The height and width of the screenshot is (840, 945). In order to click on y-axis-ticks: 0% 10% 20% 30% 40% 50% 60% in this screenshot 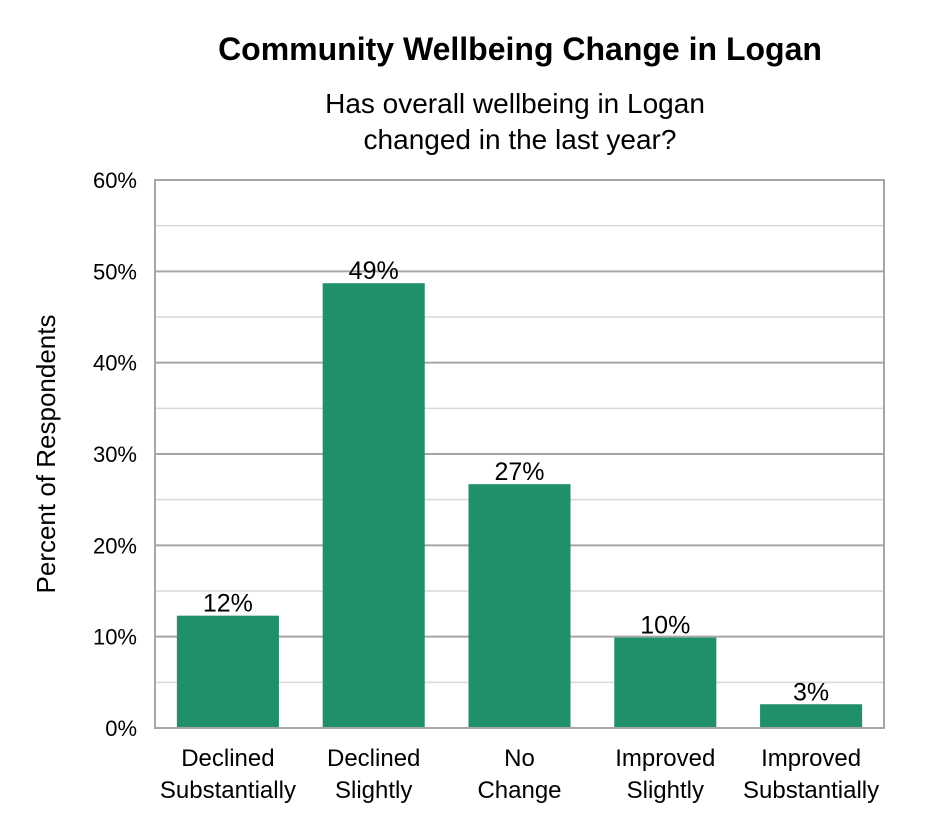, I will do `click(115, 454)`.